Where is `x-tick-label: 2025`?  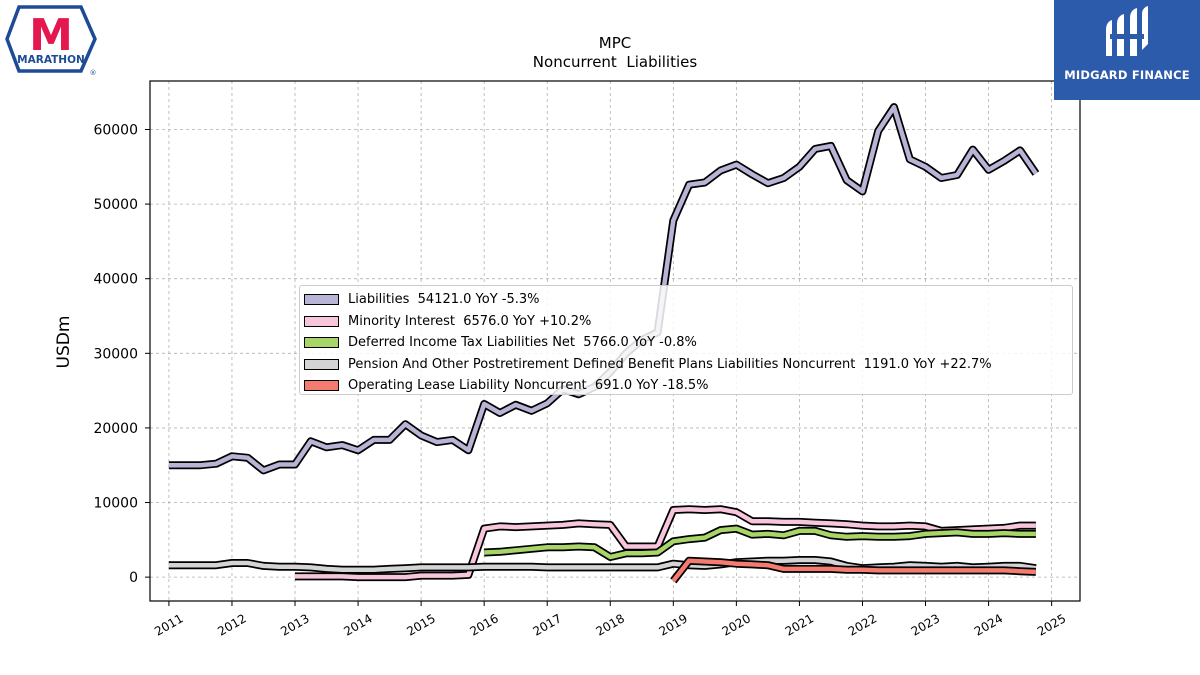
x-tick-label: 2025 is located at coordinates (1051, 624).